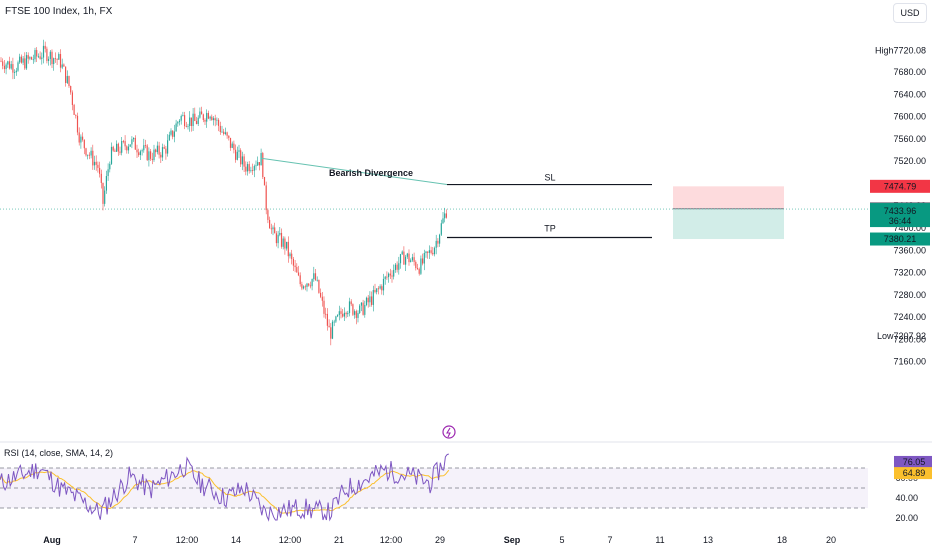 The image size is (932, 550). I want to click on time-tick-label: 11, so click(659, 540).